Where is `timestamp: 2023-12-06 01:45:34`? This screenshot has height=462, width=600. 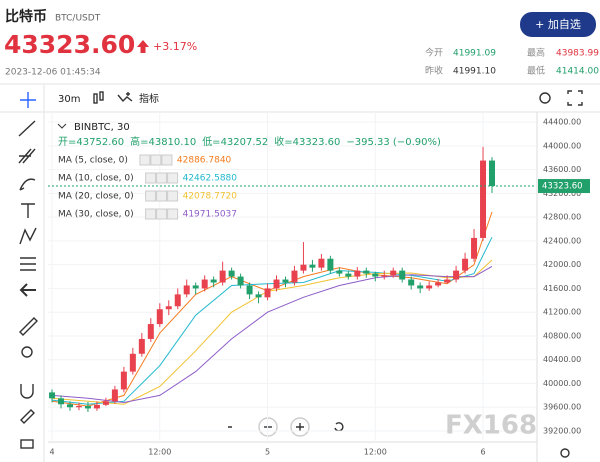
timestamp: 2023-12-06 01:45:34 is located at coordinates (53, 73).